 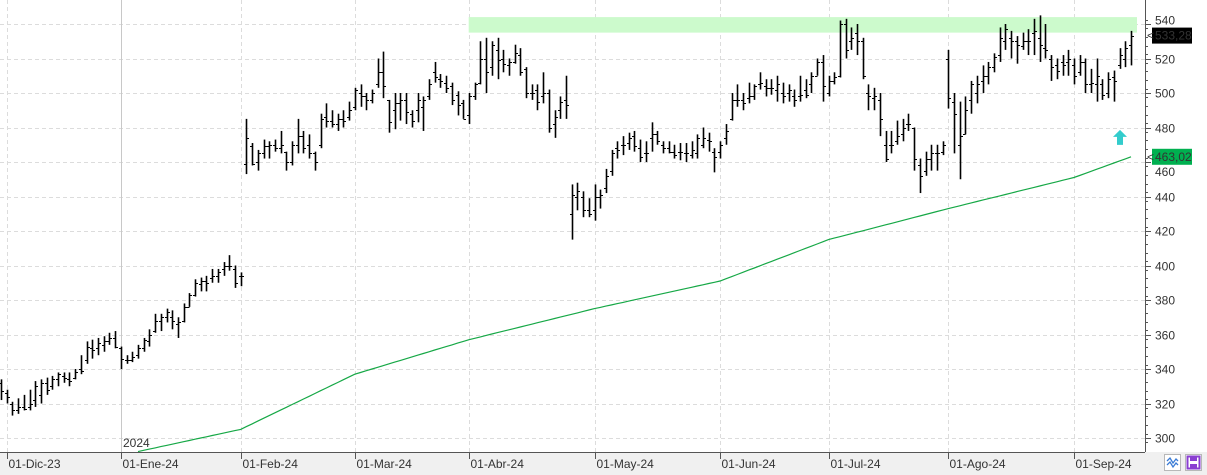 What do you see at coordinates (1169, 35) in the screenshot?
I see `last-price-label: < 533,28` at bounding box center [1169, 35].